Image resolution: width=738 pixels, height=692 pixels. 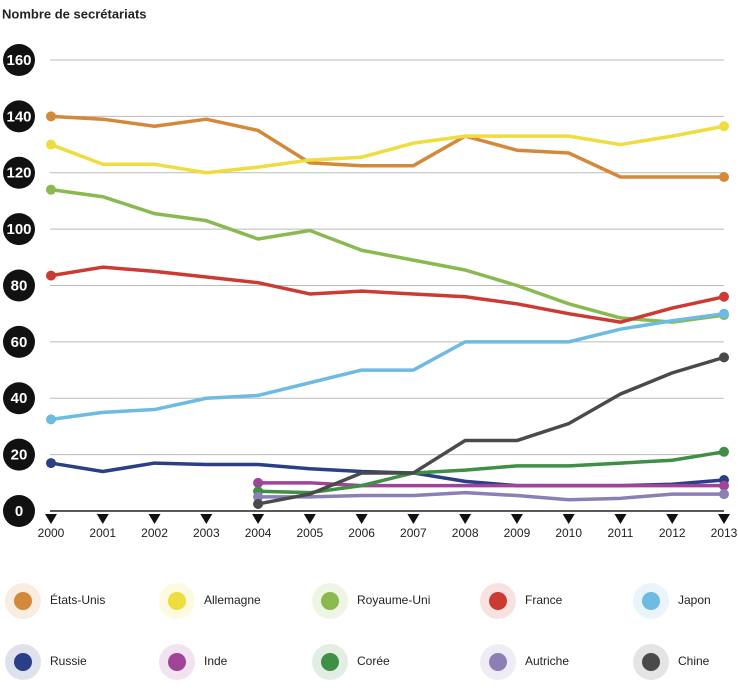 What do you see at coordinates (309, 533) in the screenshot?
I see `x-tick-label: 2005` at bounding box center [309, 533].